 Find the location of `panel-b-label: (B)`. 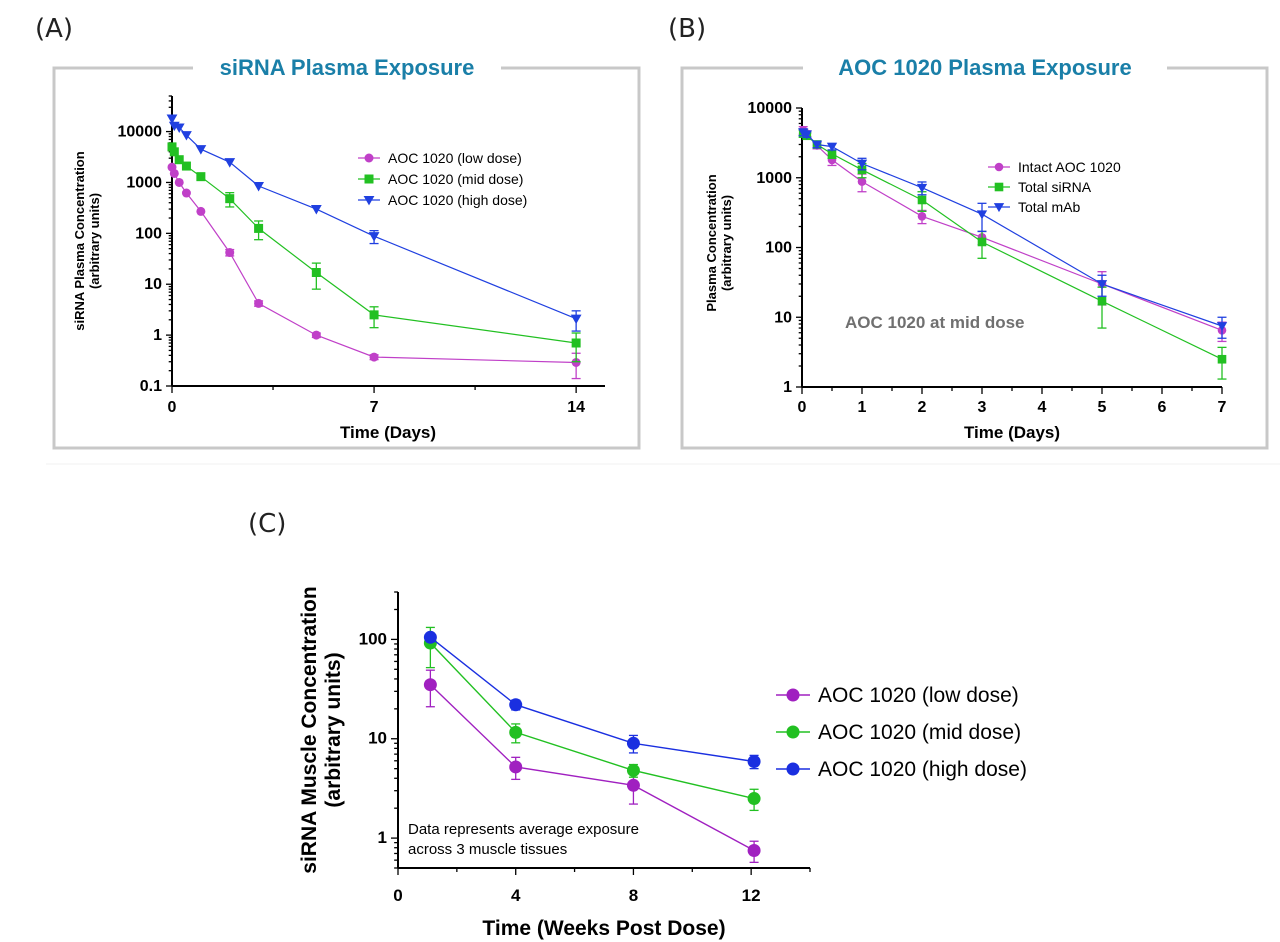

panel-b-label: (B) is located at coordinates (687, 29).